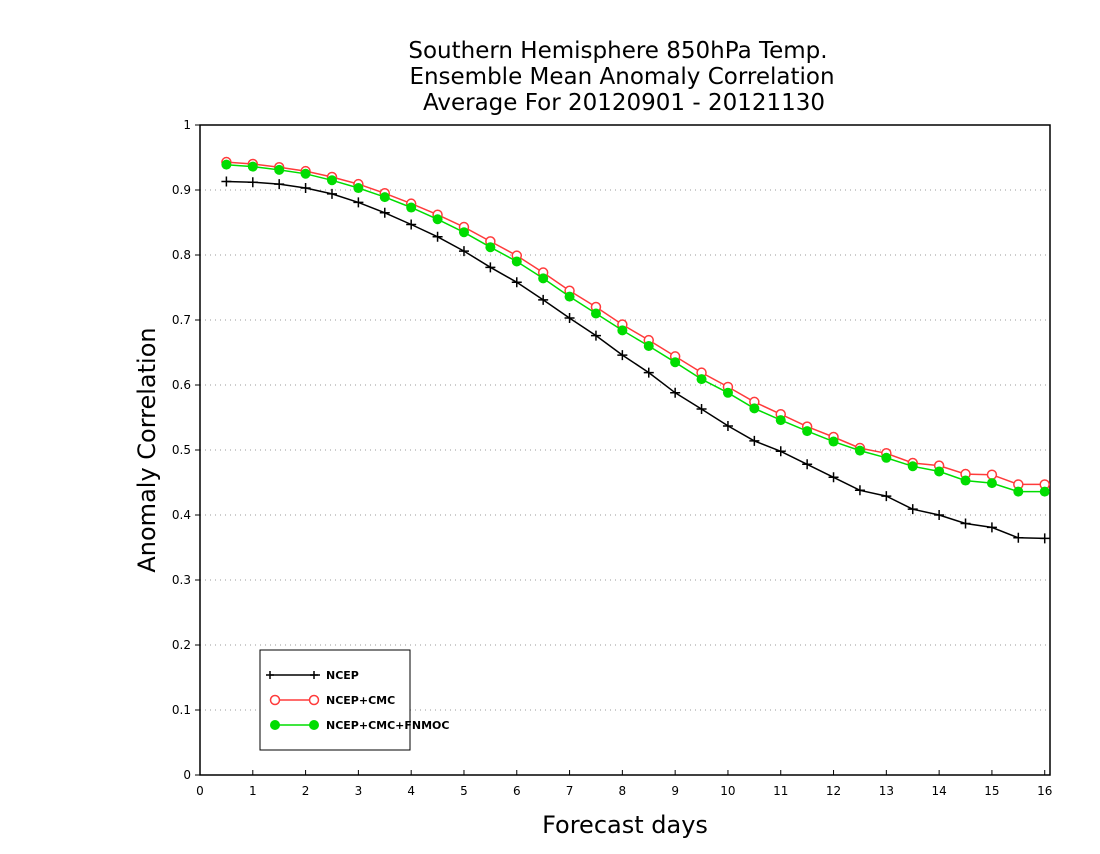 Image resolution: width=1100 pixels, height=854 pixels. What do you see at coordinates (312, 675) in the screenshot?
I see `legend-entry-ncep: NCEP` at bounding box center [312, 675].